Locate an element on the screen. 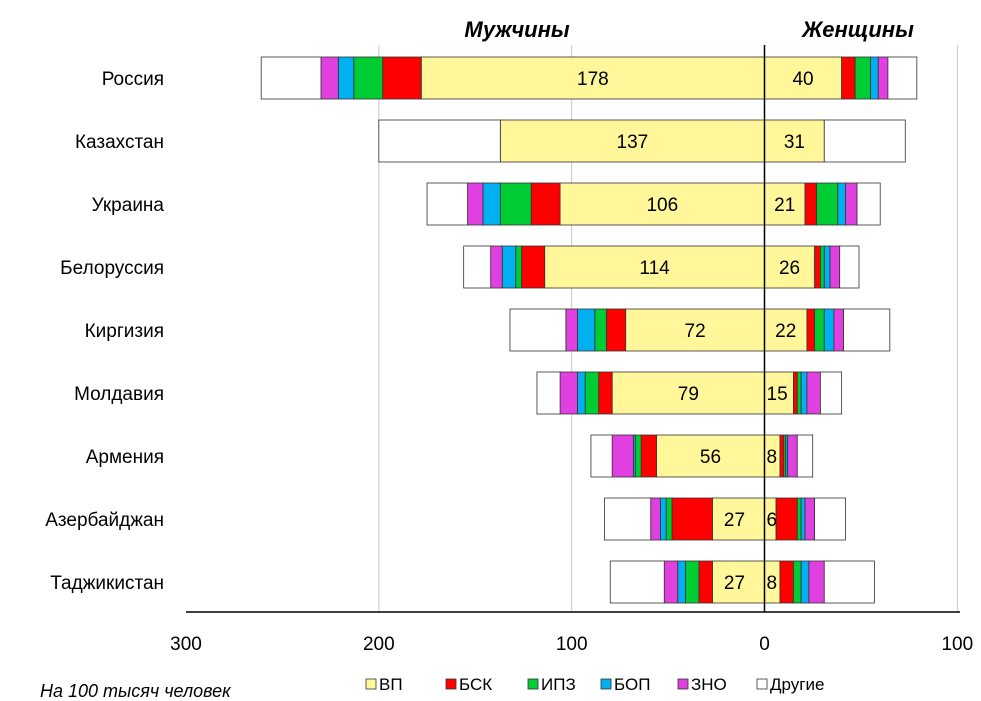 This screenshot has height=701, width=981. legend-label-ipz: ИПЗ is located at coordinates (558, 684).